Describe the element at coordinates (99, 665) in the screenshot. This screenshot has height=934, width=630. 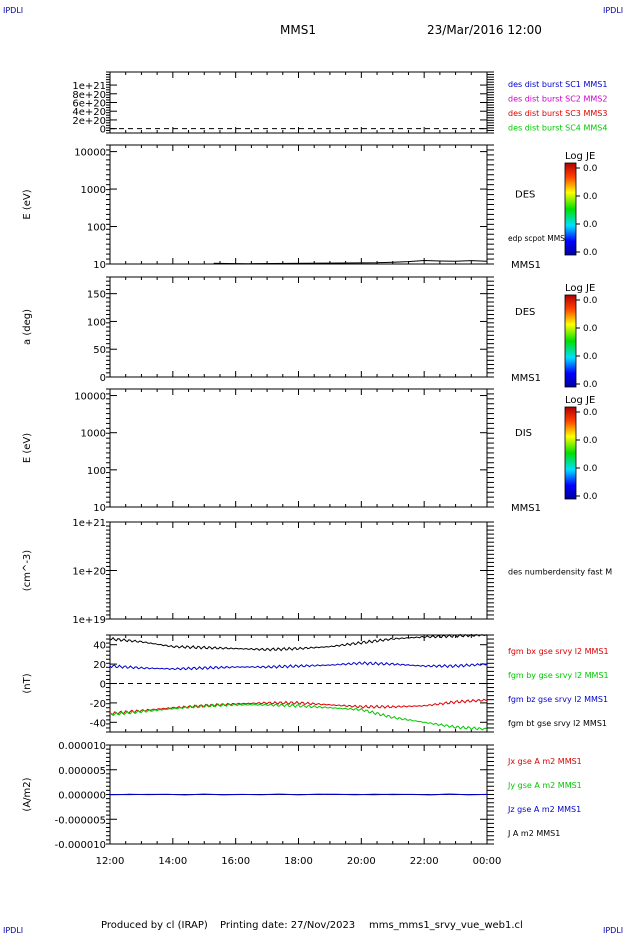
I see `y-tick-label: 20` at that location.